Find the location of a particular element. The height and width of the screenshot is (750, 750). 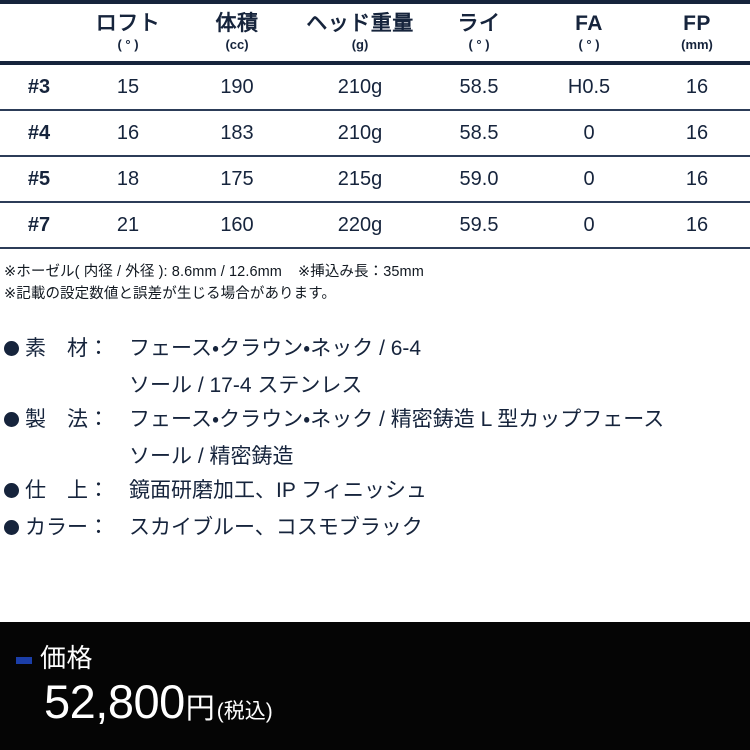

table-row: #4 16 183 210g 58.5 0 16 is located at coordinates (375, 134).